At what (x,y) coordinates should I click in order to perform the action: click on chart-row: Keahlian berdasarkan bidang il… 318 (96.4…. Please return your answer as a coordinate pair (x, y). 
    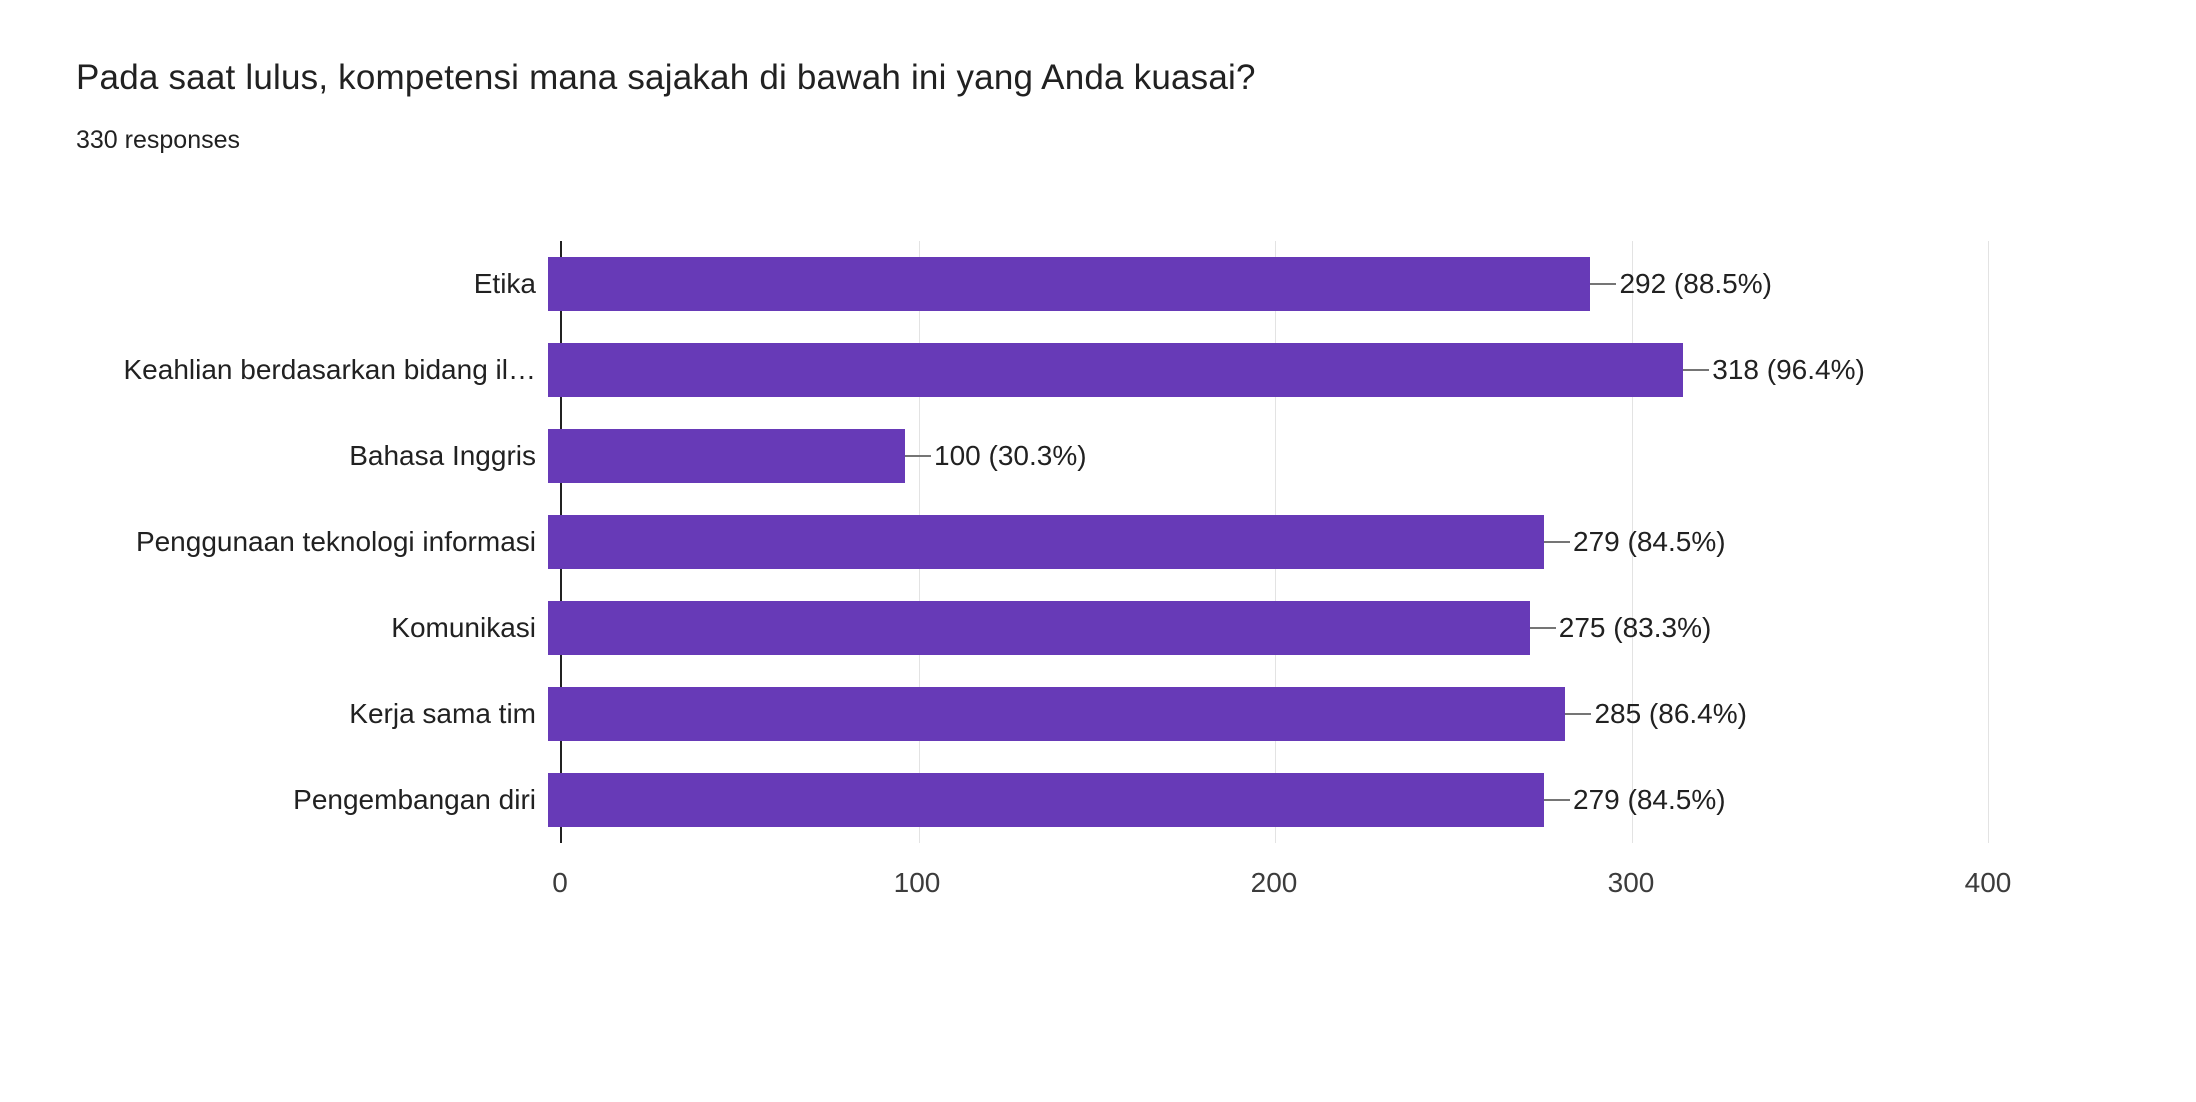
    Looking at the image, I should click on (1098, 370).